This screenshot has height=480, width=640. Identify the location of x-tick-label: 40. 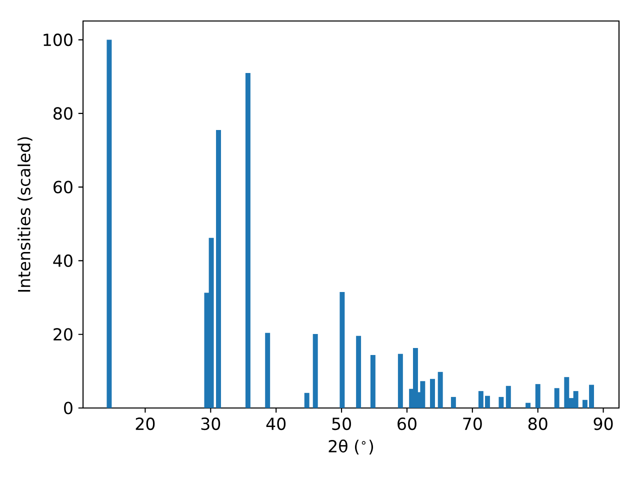
(276, 424).